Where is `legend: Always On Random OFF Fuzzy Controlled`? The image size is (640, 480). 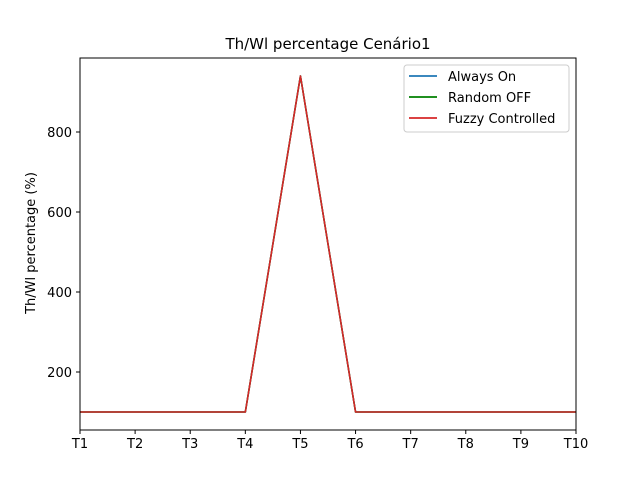
legend: Always On Random OFF Fuzzy Controlled is located at coordinates (486, 98).